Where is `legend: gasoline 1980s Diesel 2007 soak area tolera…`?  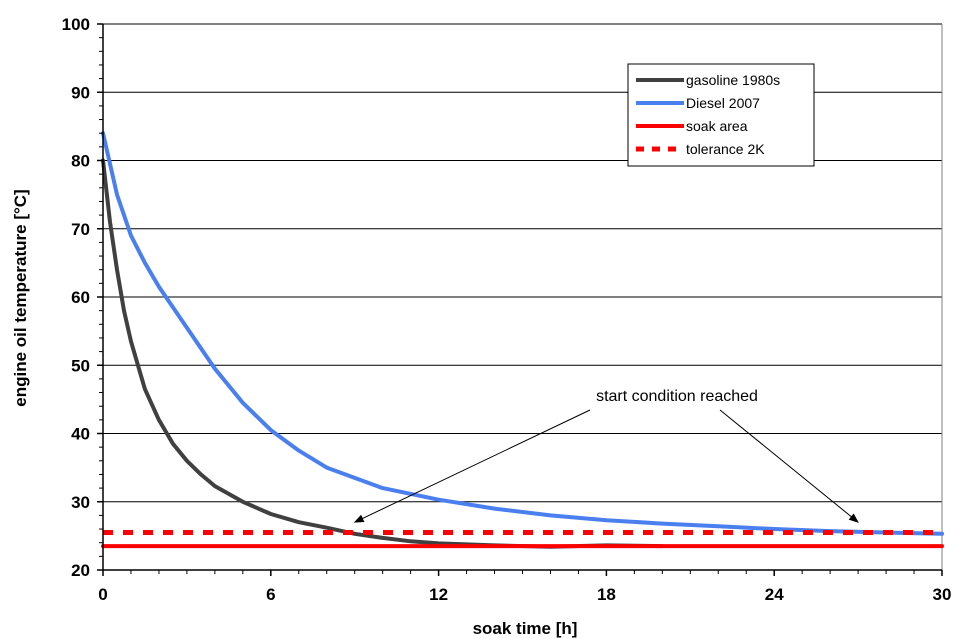
legend: gasoline 1980s Diesel 2007 soak area tolera… is located at coordinates (721, 115).